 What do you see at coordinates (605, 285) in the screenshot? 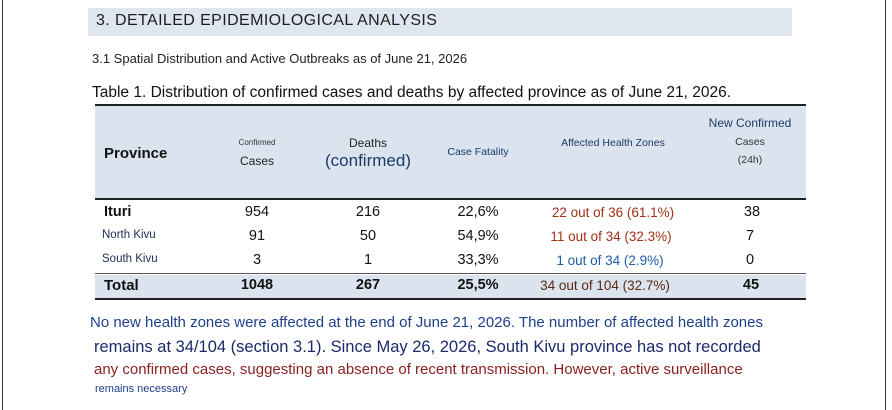
I see `total-zones: 34 out of 104 (32.7%)` at bounding box center [605, 285].